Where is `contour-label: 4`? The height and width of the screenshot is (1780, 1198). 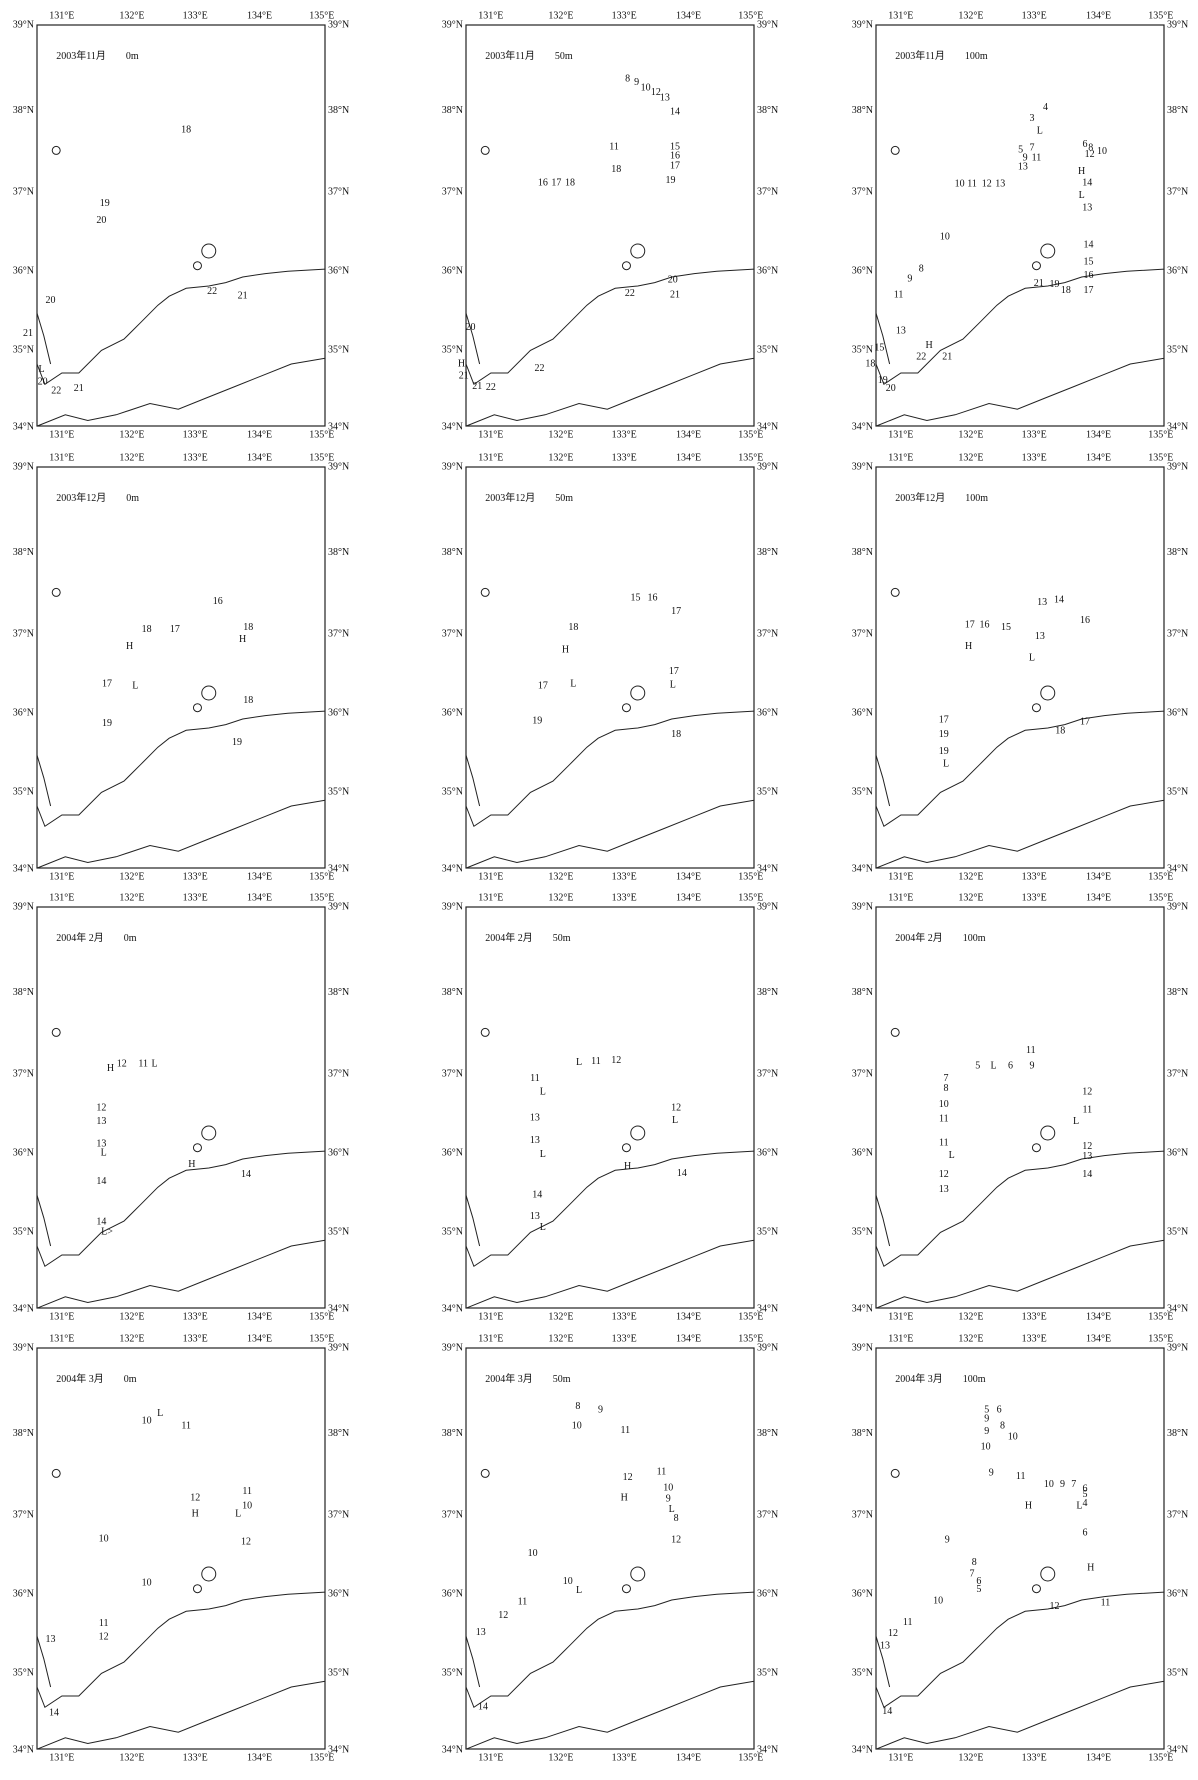 contour-label: 4 is located at coordinates (1085, 1503).